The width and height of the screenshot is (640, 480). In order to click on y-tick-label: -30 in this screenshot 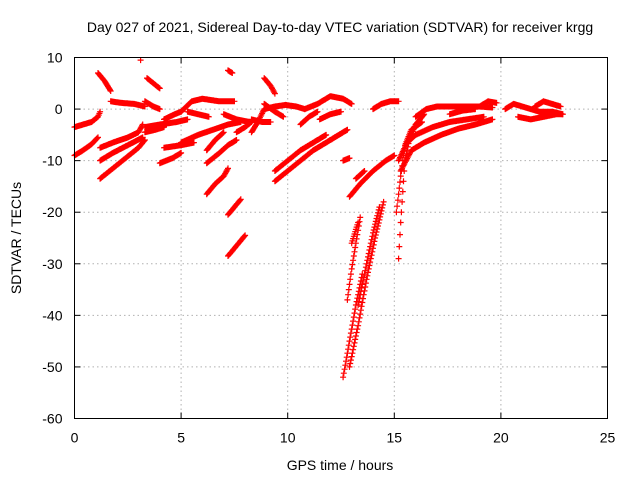, I will do `click(52, 264)`.